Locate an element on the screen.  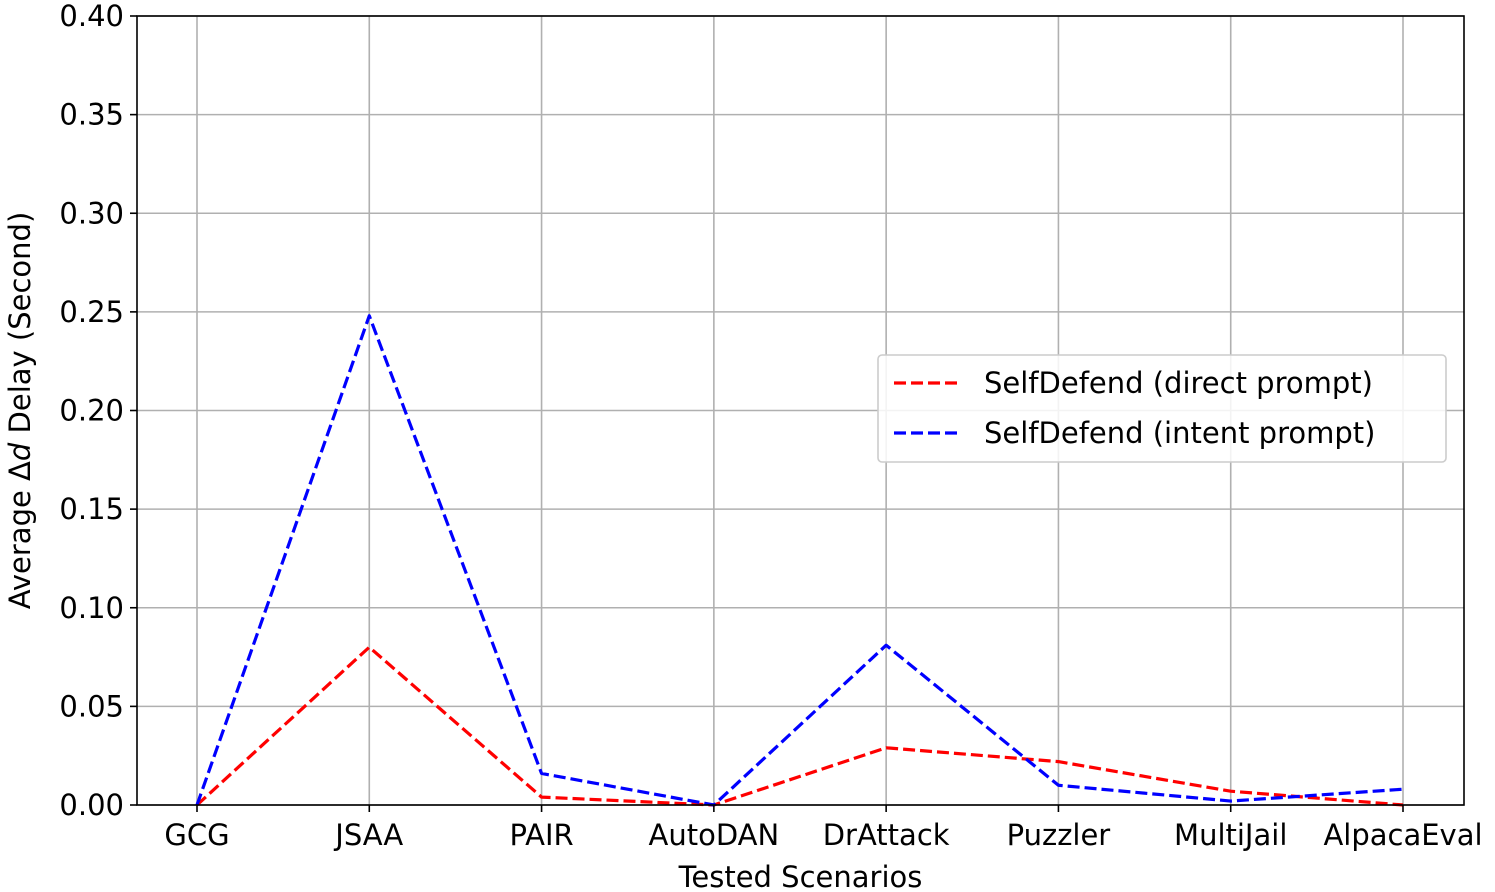
y-tick-label: 0.35 is located at coordinates (91, 115).